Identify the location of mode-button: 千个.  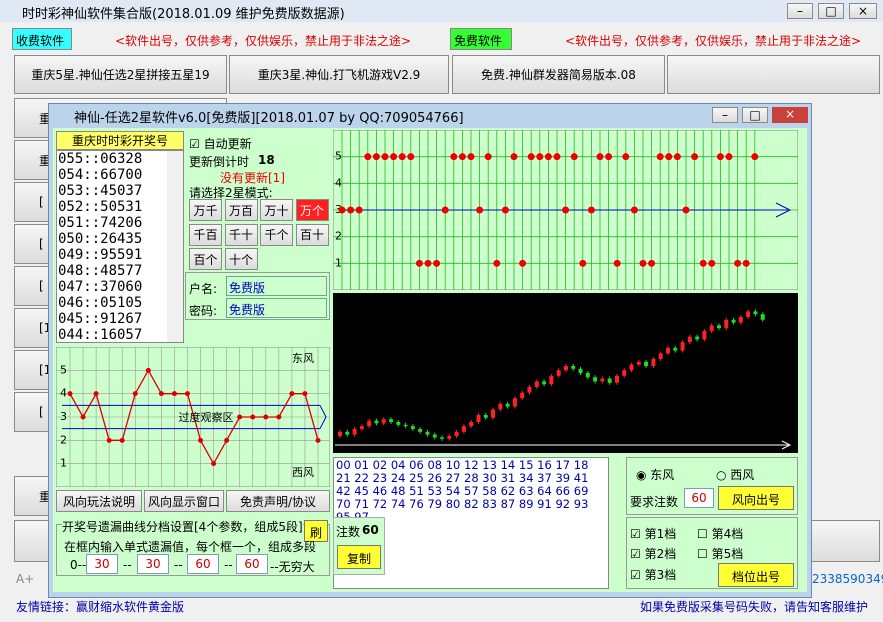
(276, 234).